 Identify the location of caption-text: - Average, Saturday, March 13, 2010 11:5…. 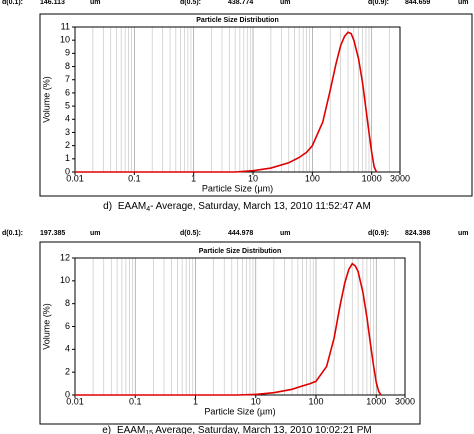
(260, 206).